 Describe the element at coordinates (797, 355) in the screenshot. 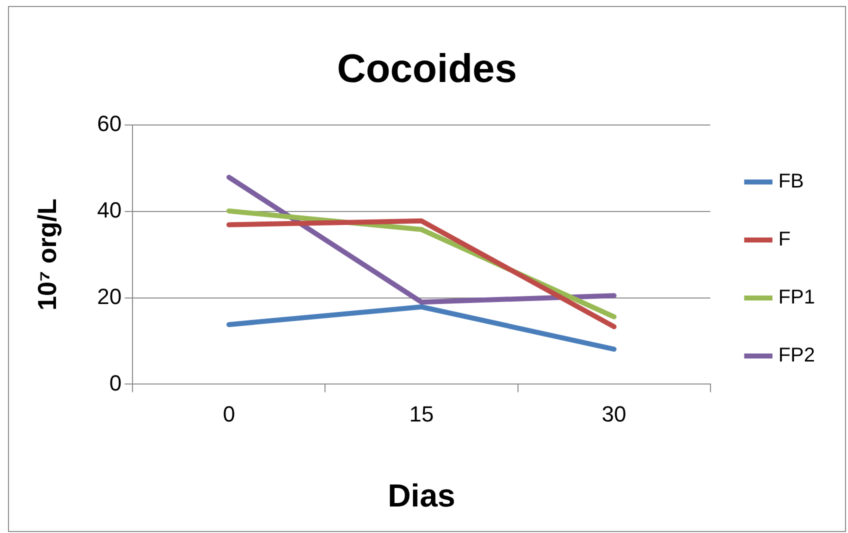

I see `legend-label: FP2` at that location.